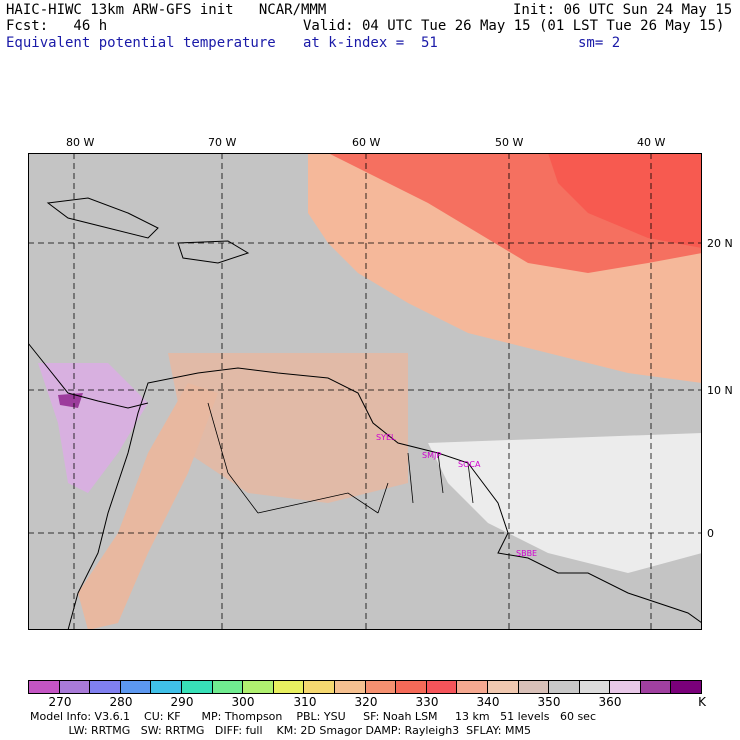 This screenshot has width=740, height=740. Describe the element at coordinates (102, 218) in the screenshot. I see `coastline-cuba` at that location.